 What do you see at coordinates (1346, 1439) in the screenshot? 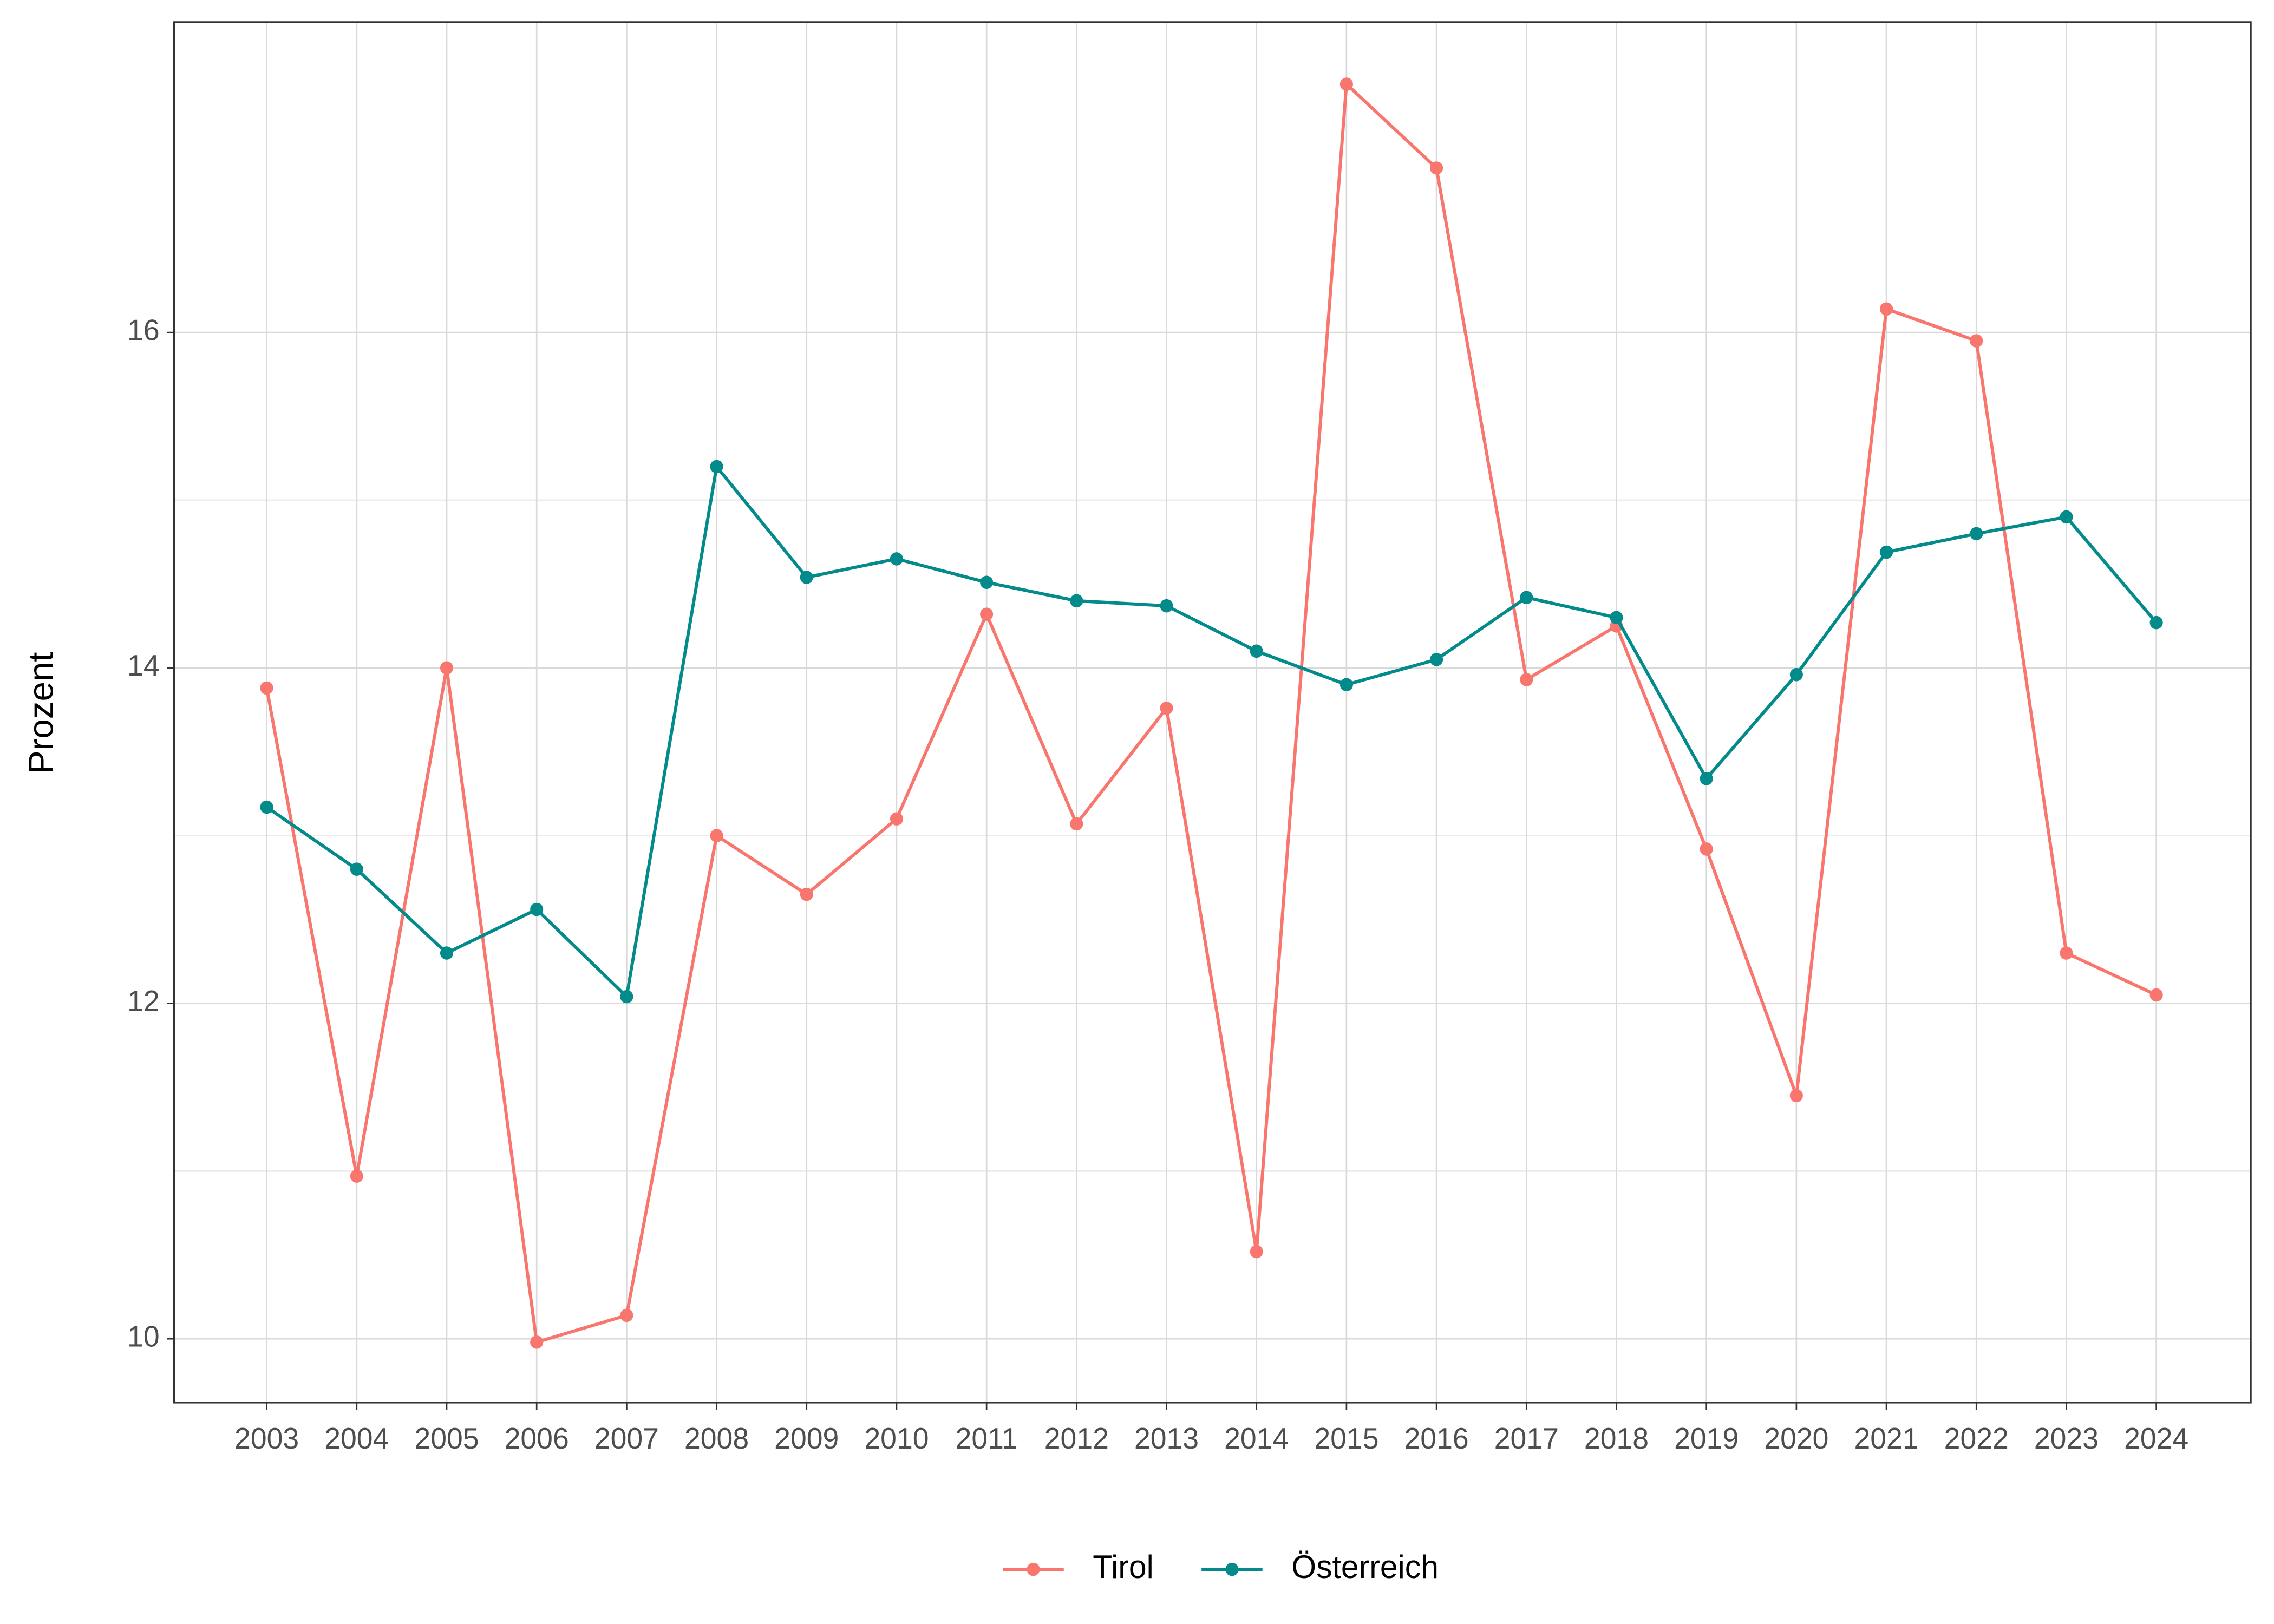
I see `x-tick-label: 2015` at bounding box center [1346, 1439].